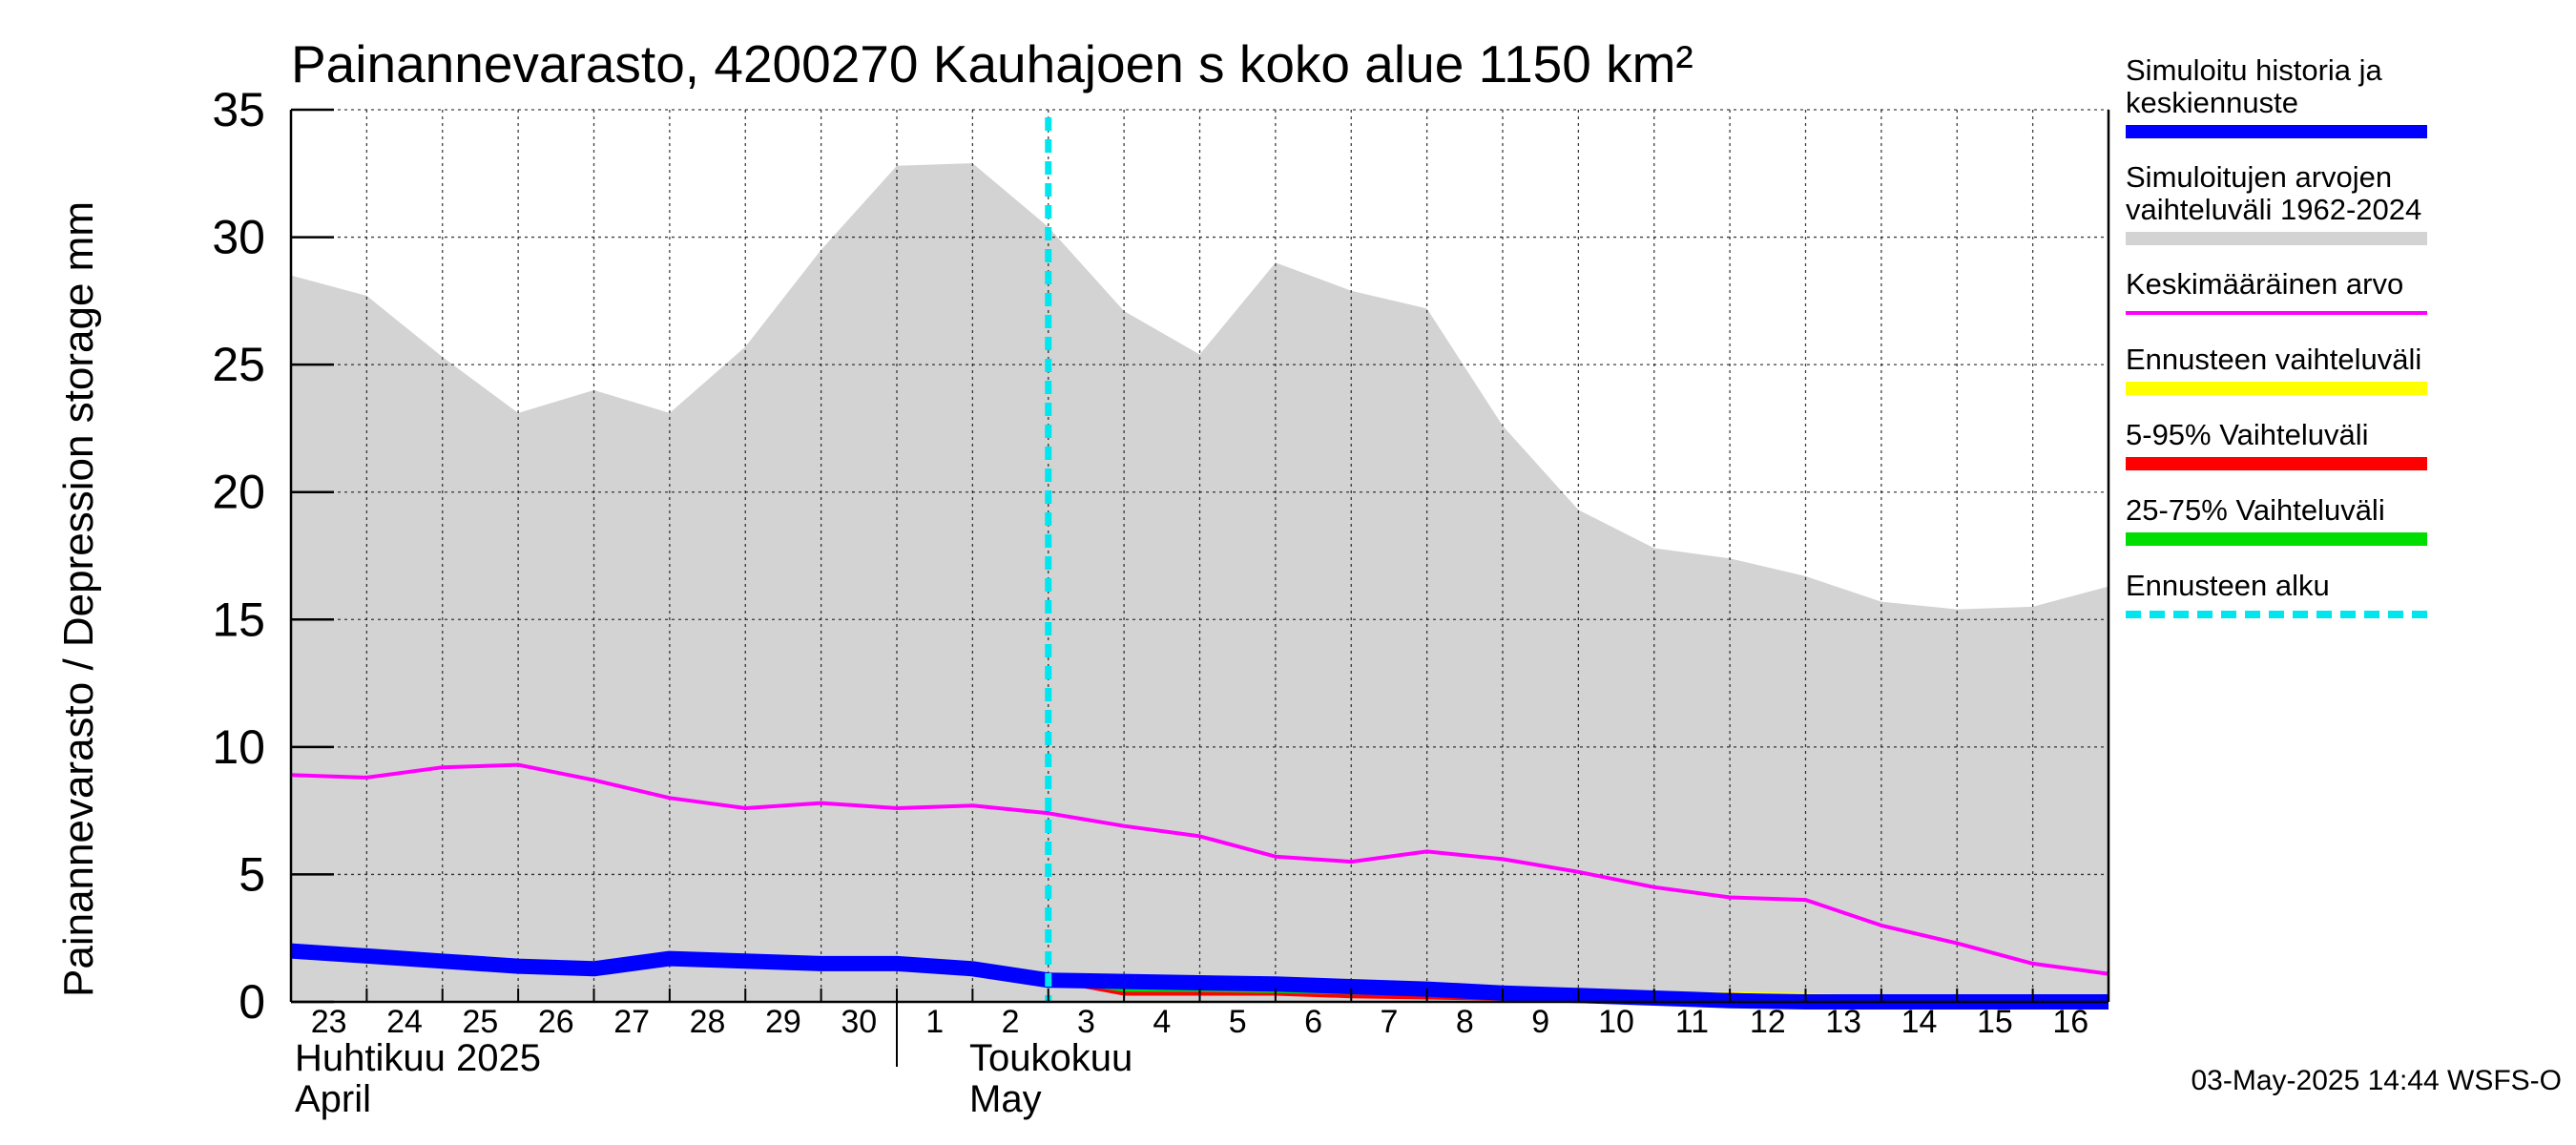  Describe the element at coordinates (1540, 1022) in the screenshot. I see `x-tick-label: 9` at that location.